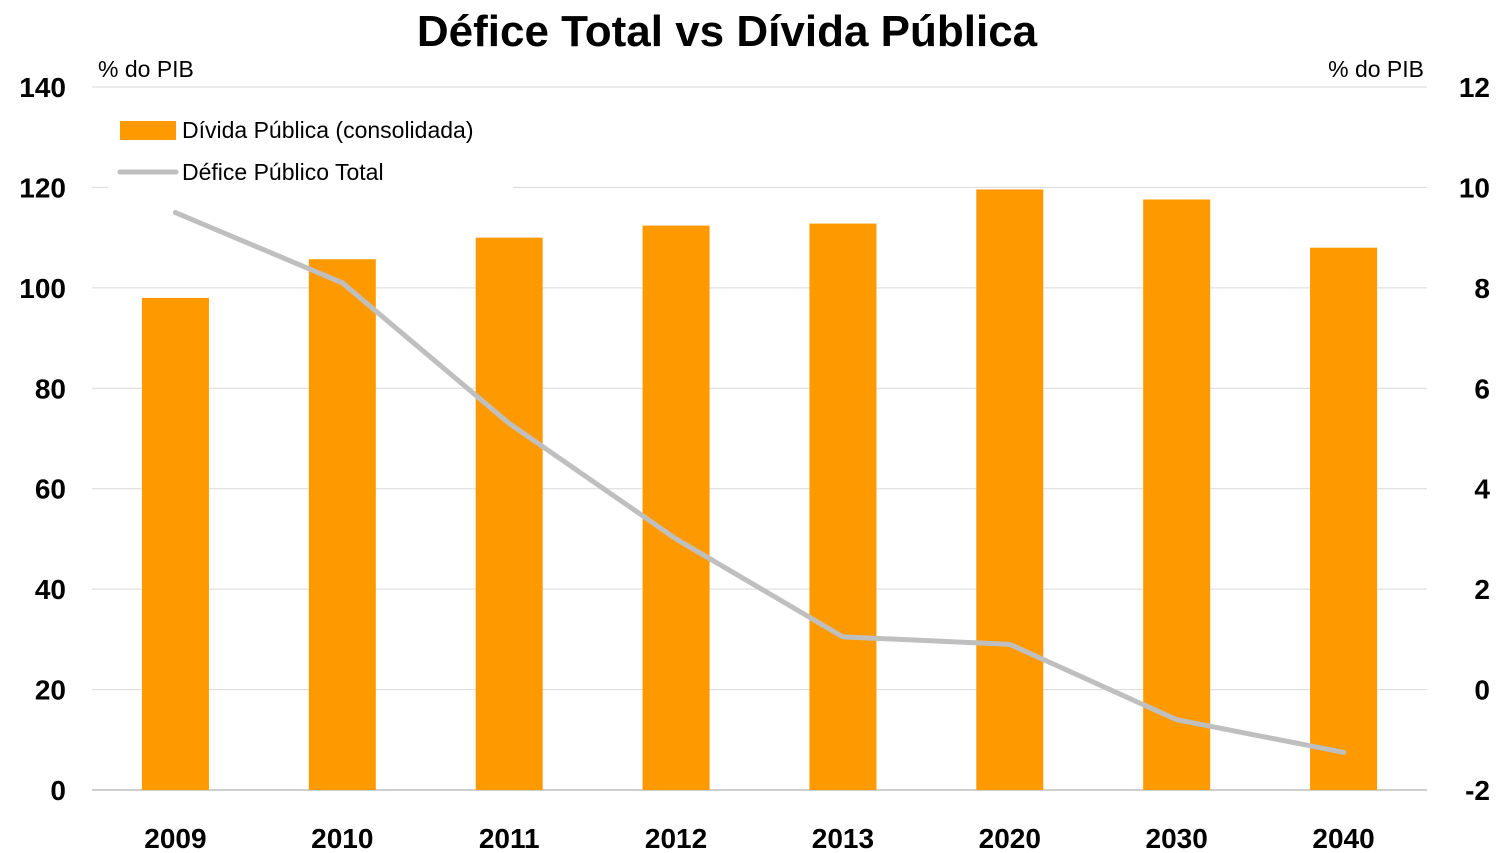  What do you see at coordinates (58, 790) in the screenshot?
I see `left-axis-tick-label: 0` at bounding box center [58, 790].